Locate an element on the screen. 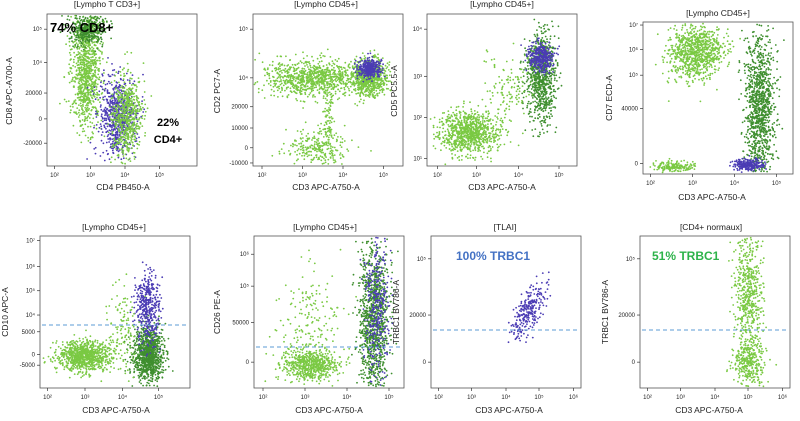  panel-title: [TLAI] is located at coordinates (505, 227).